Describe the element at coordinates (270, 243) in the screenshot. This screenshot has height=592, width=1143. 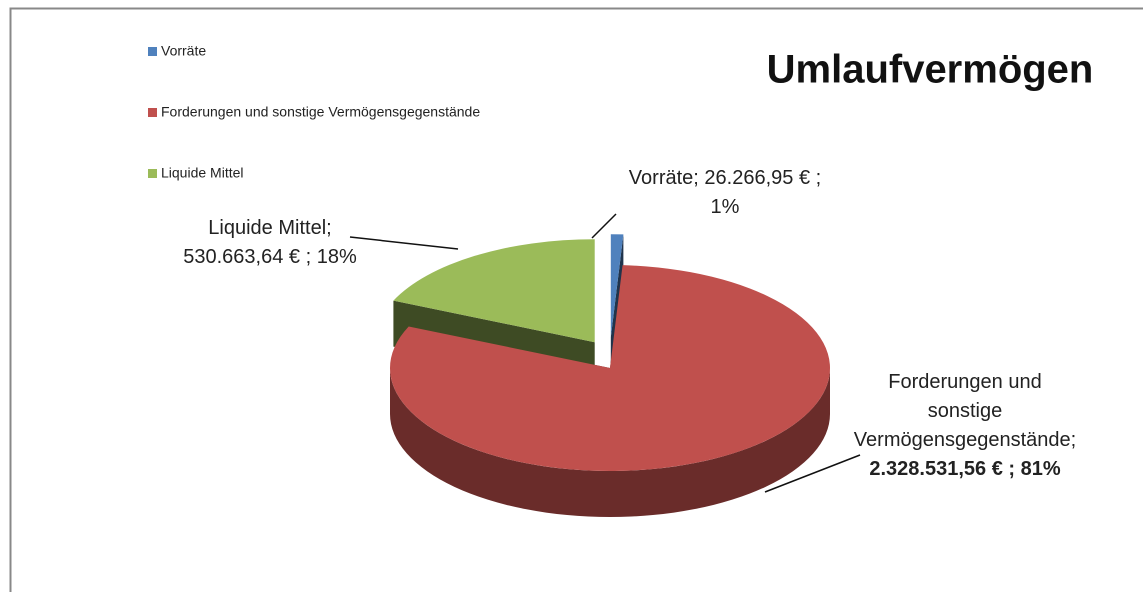
I see `data-label: Liquide Mittel; 530.663,64 € ; 18%` at that location.